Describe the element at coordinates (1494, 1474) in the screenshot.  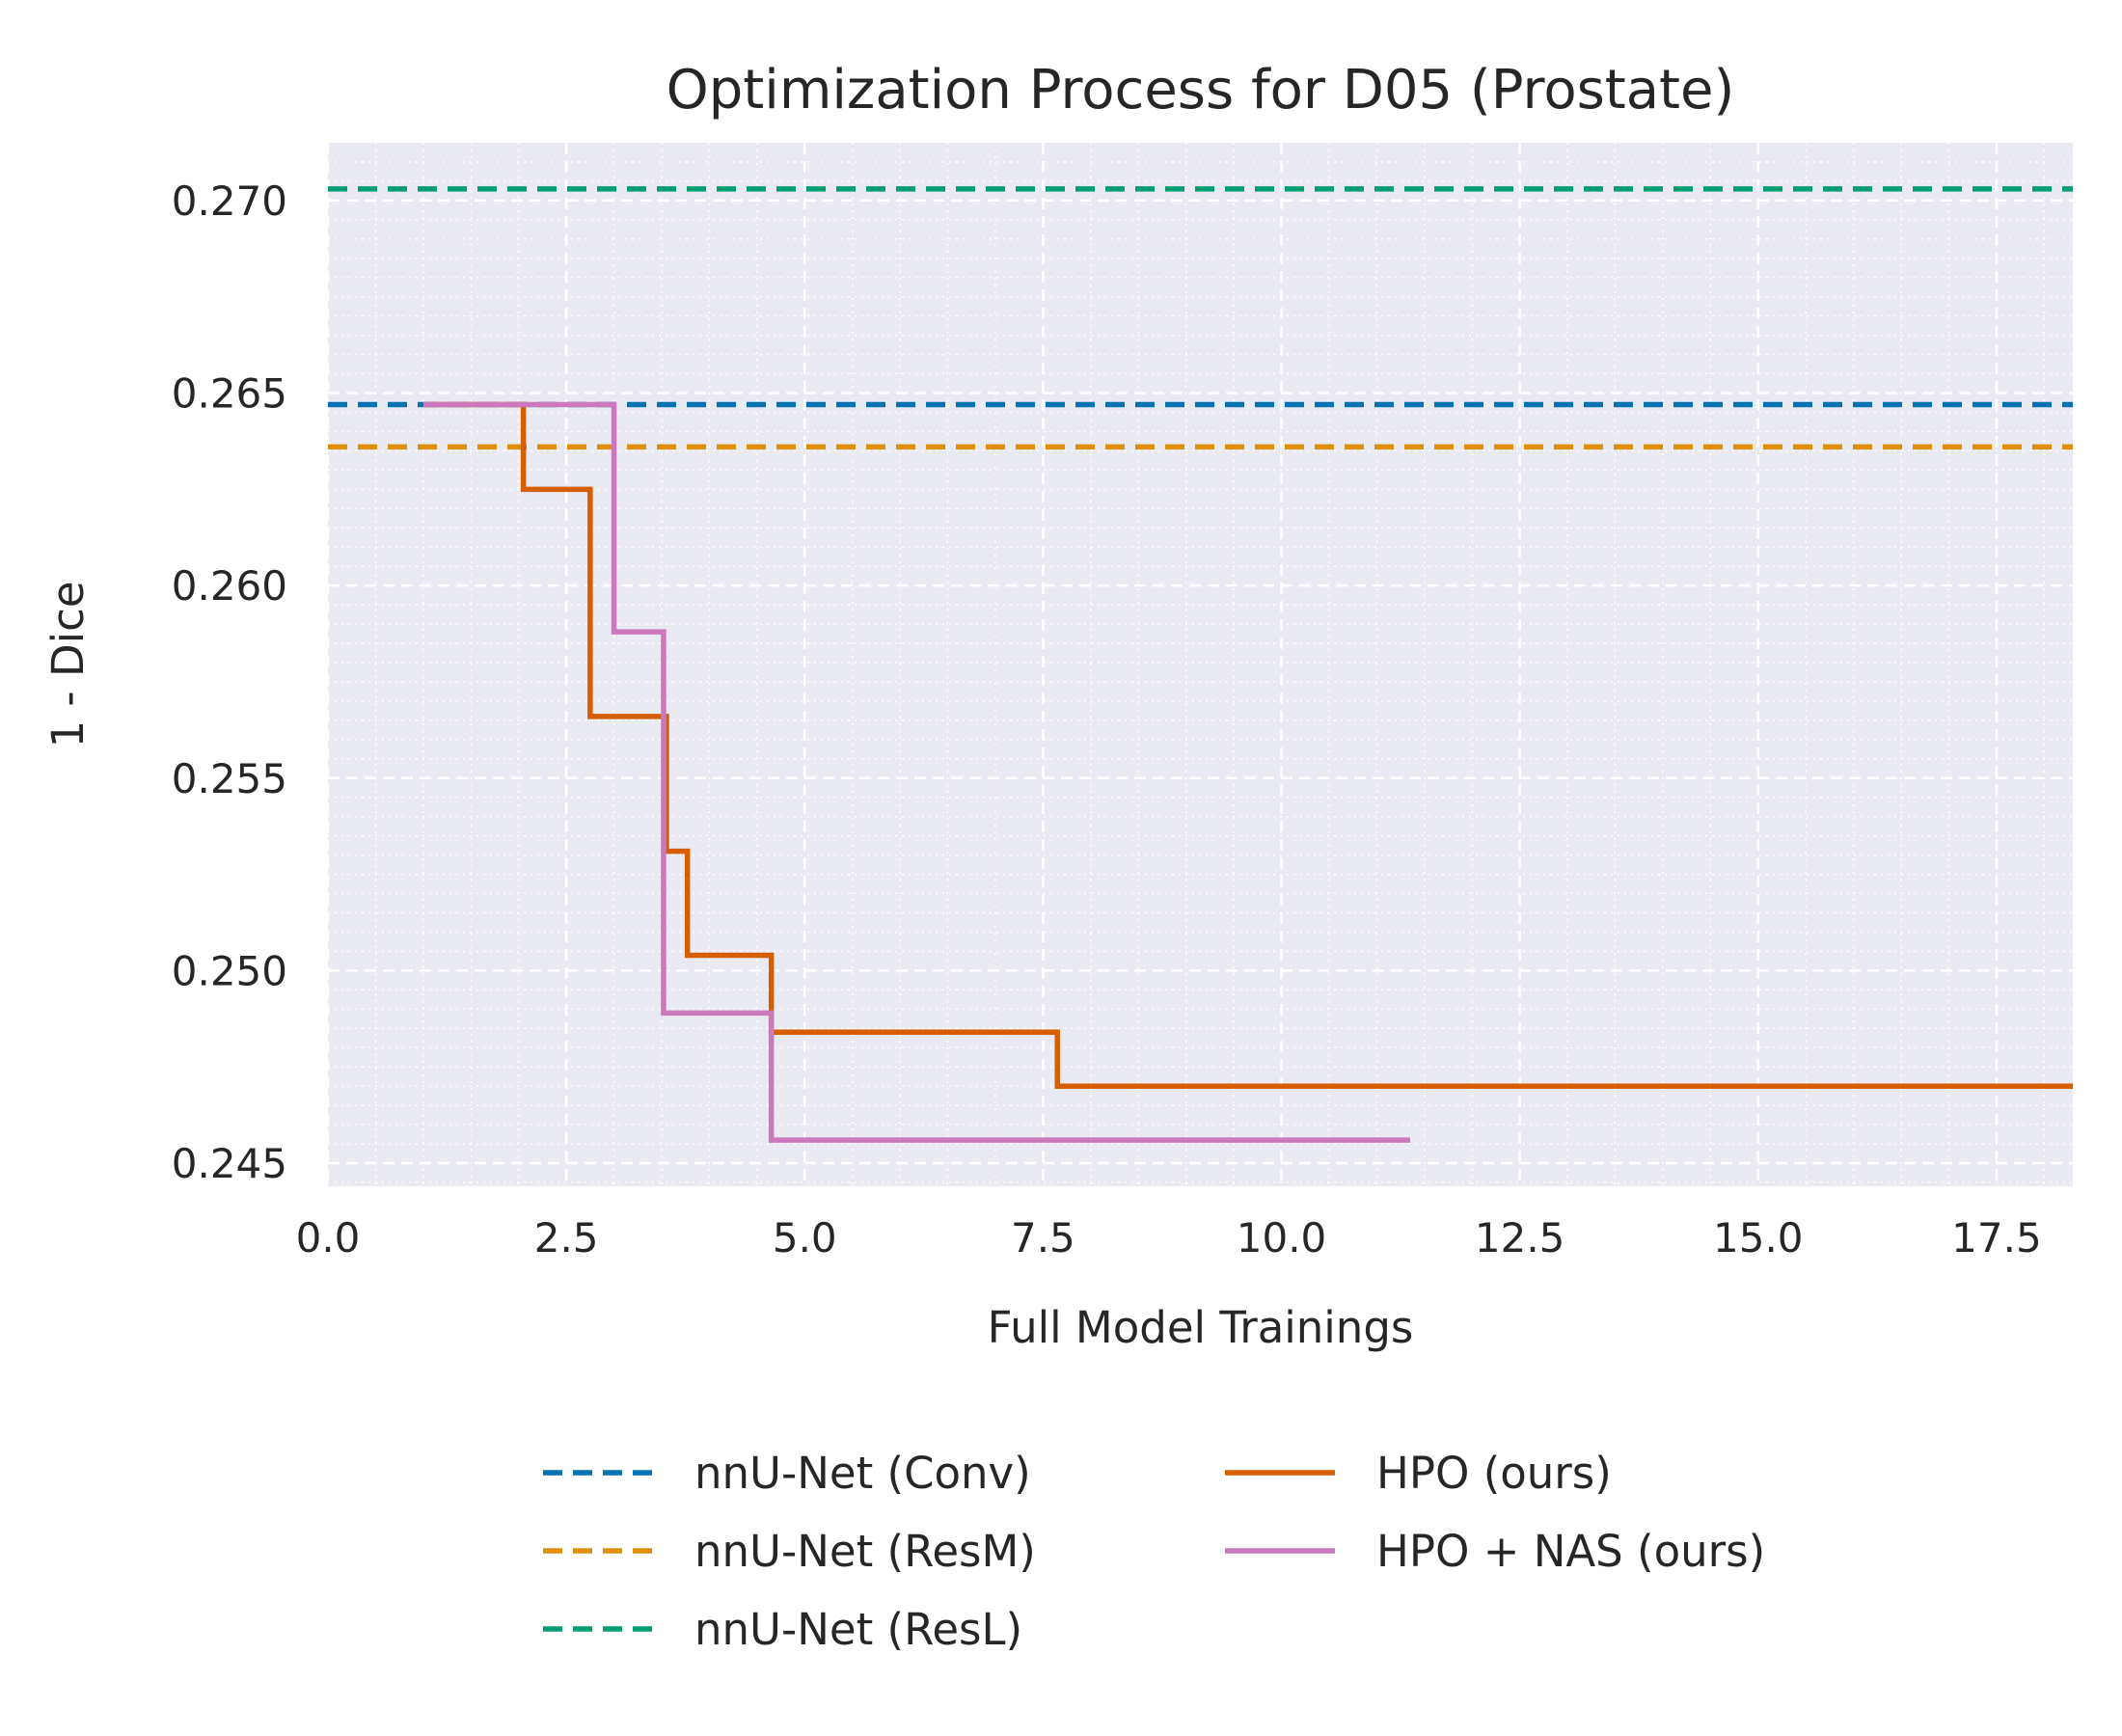
I see `legend-label-hpo-ours: HPO (ours)` at that location.